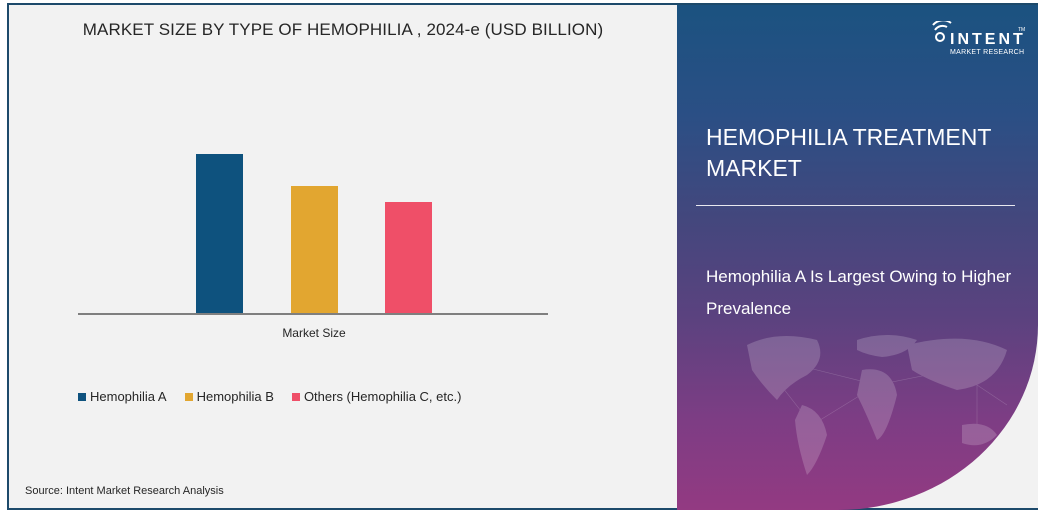  I want to click on company-logo: INTENT TM MARKET RESEARCH, so click(980, 37).